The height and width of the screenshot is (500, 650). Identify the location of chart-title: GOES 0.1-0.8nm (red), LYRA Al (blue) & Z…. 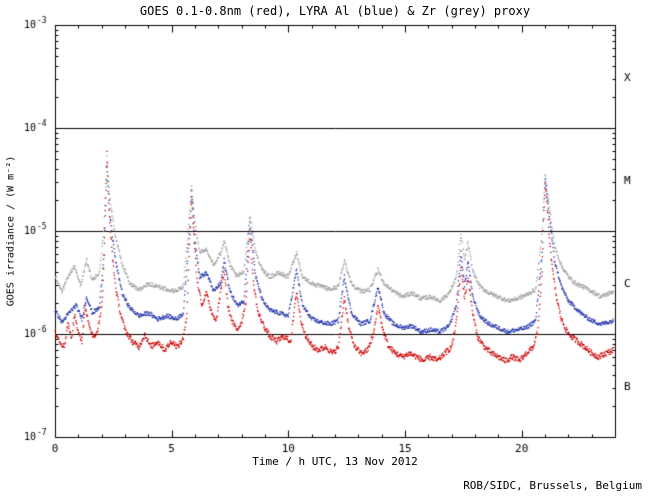
(335, 11).